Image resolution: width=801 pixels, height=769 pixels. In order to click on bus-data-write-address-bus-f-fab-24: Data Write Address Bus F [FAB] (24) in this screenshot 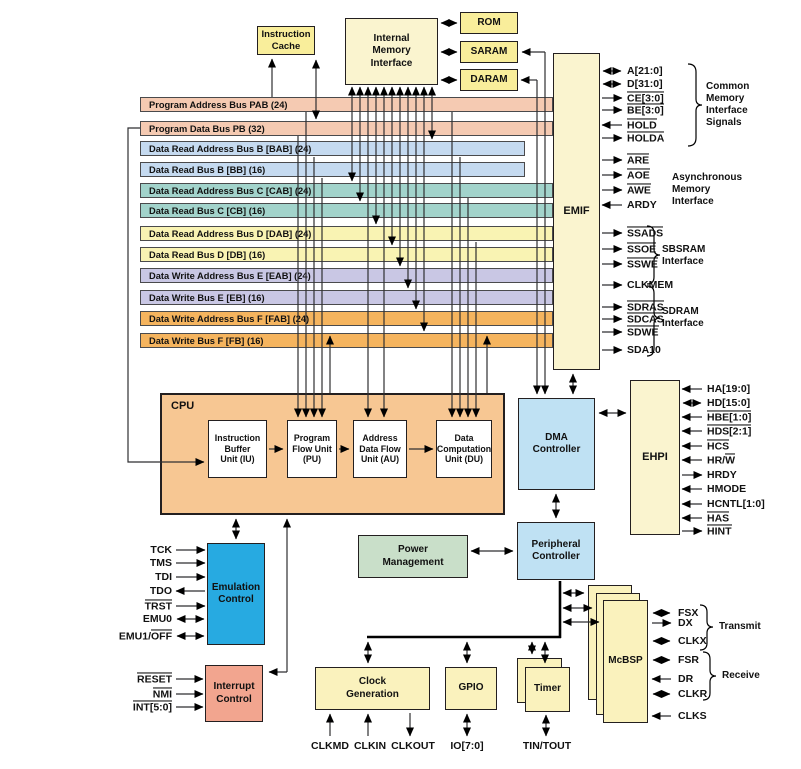, I will do `click(346, 318)`.